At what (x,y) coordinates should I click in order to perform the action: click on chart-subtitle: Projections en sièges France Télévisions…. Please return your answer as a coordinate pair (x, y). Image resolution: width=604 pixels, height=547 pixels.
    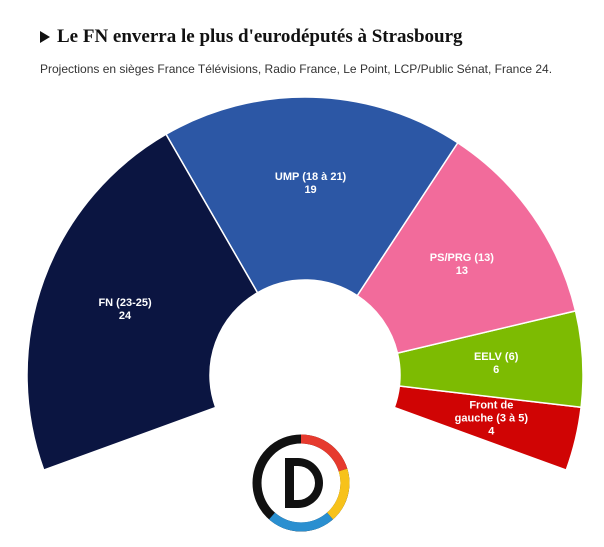
    Looking at the image, I should click on (296, 69).